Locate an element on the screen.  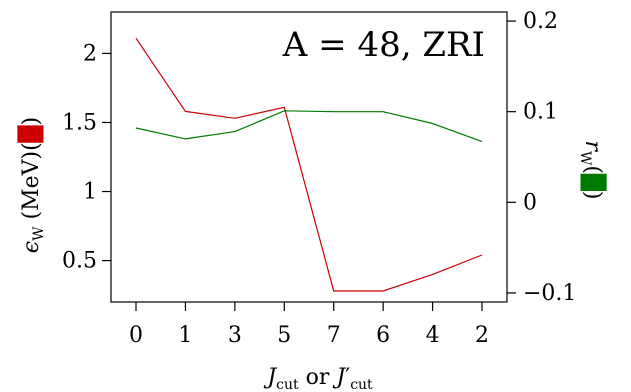
x-tick-label: 3 is located at coordinates (235, 335).